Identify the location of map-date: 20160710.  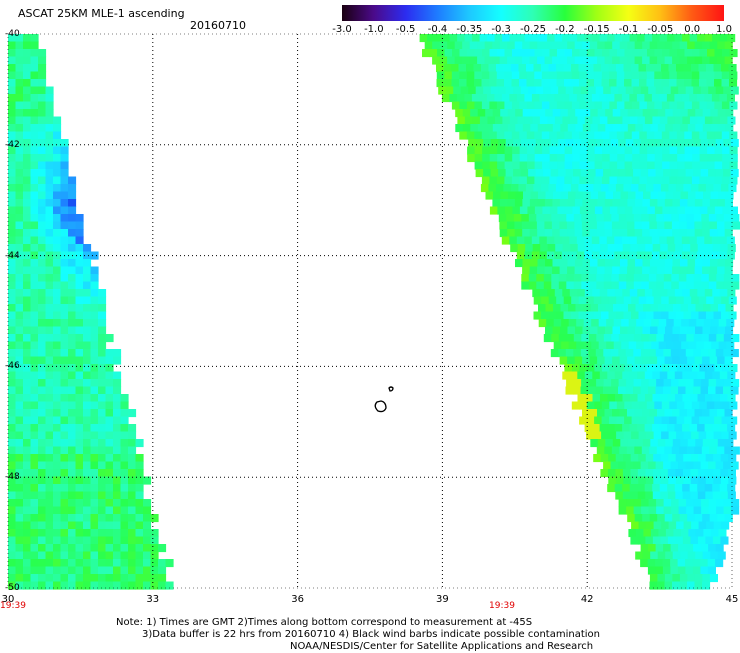
(218, 25).